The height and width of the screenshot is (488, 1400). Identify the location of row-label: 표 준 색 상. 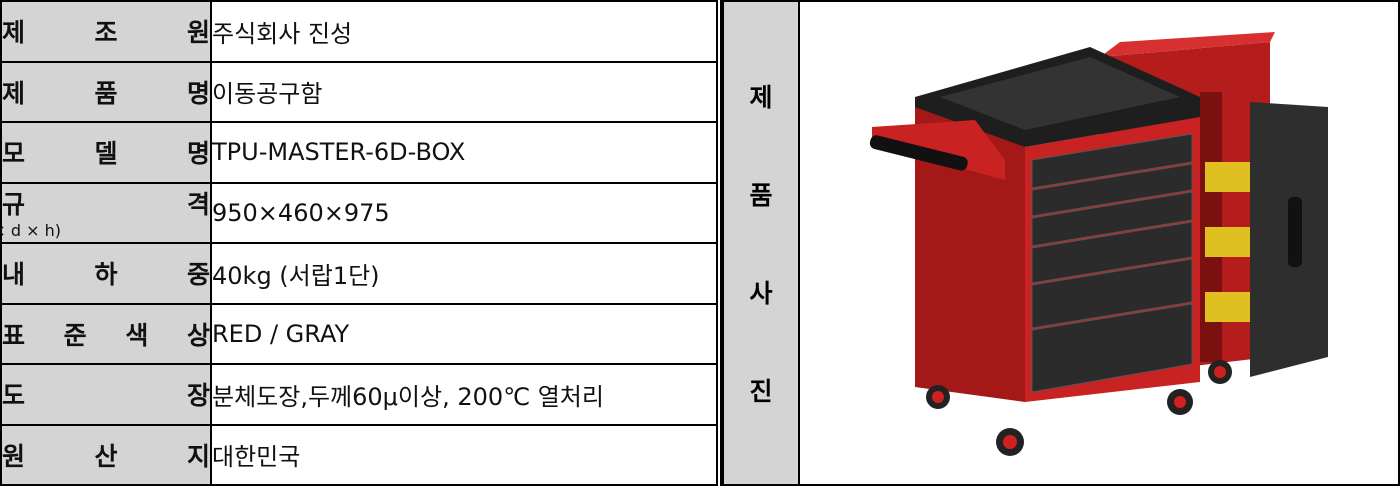
(106, 333).